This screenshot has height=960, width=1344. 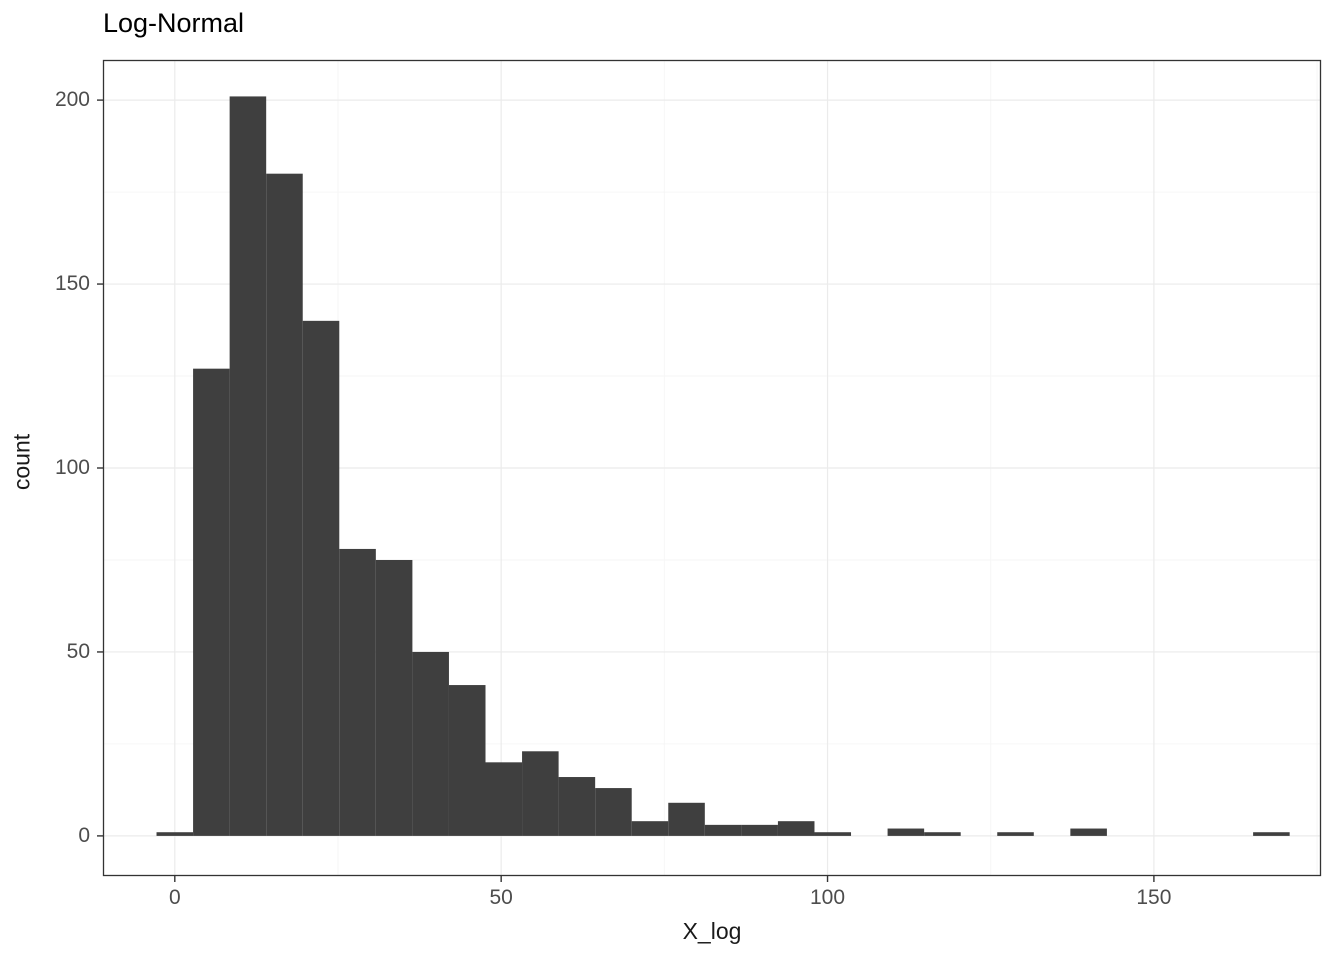 What do you see at coordinates (72, 100) in the screenshot?
I see `y-tick-label: 200` at bounding box center [72, 100].